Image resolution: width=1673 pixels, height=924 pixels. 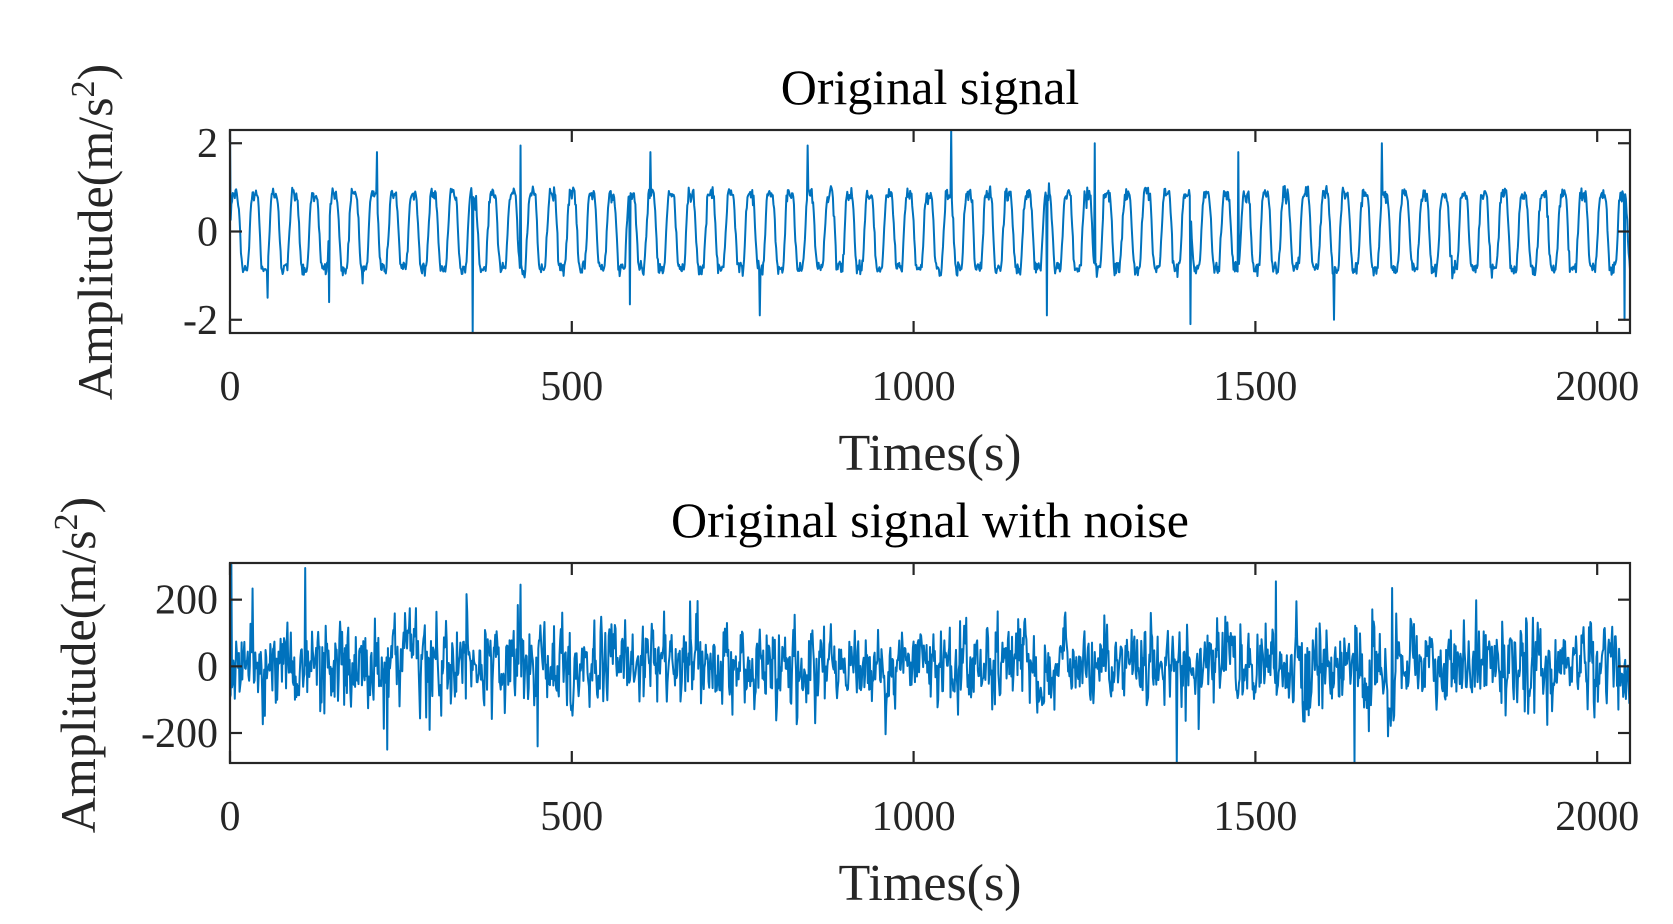 What do you see at coordinates (930, 87) in the screenshot?
I see `chart-title: Original signal` at bounding box center [930, 87].